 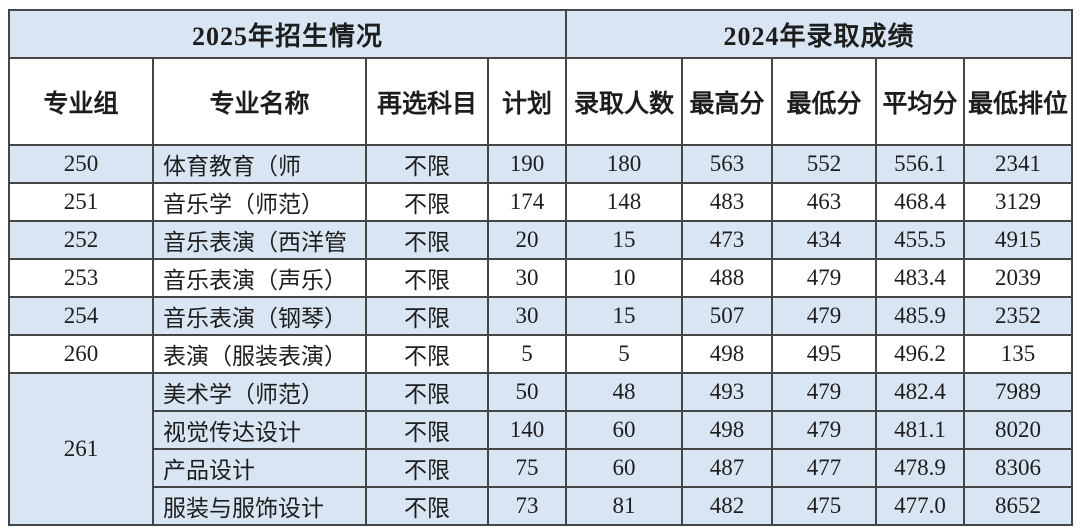 I want to click on cell-major: 产品设计, so click(x=259, y=468).